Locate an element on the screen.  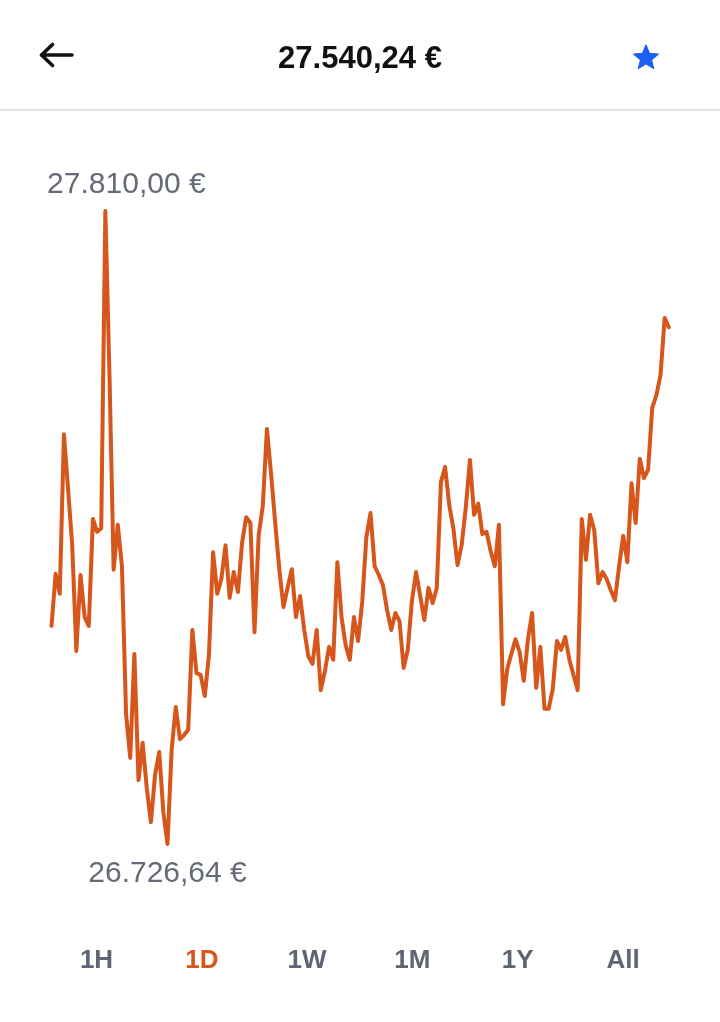
chart-title: 27.540,24 € is located at coordinates (360, 58).